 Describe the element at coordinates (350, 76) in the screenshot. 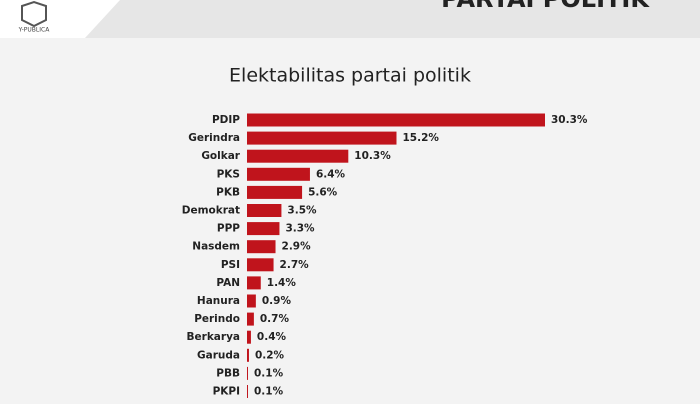

I see `chart-title: Elektabilitas partai politik` at that location.